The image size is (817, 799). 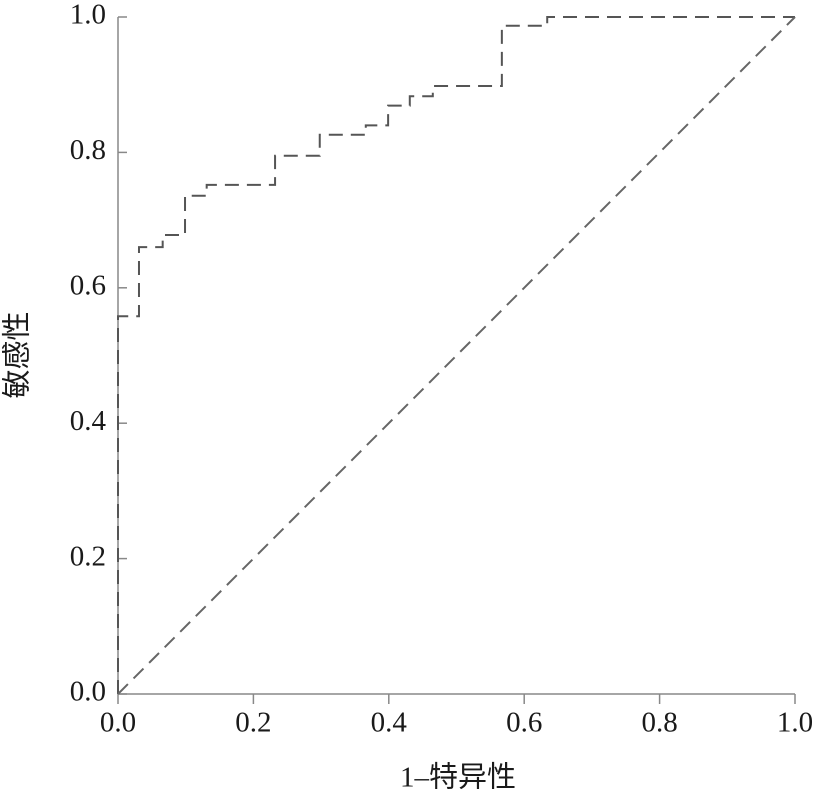 What do you see at coordinates (88, 285) in the screenshot?
I see `y-tick-label: 0.6` at bounding box center [88, 285].